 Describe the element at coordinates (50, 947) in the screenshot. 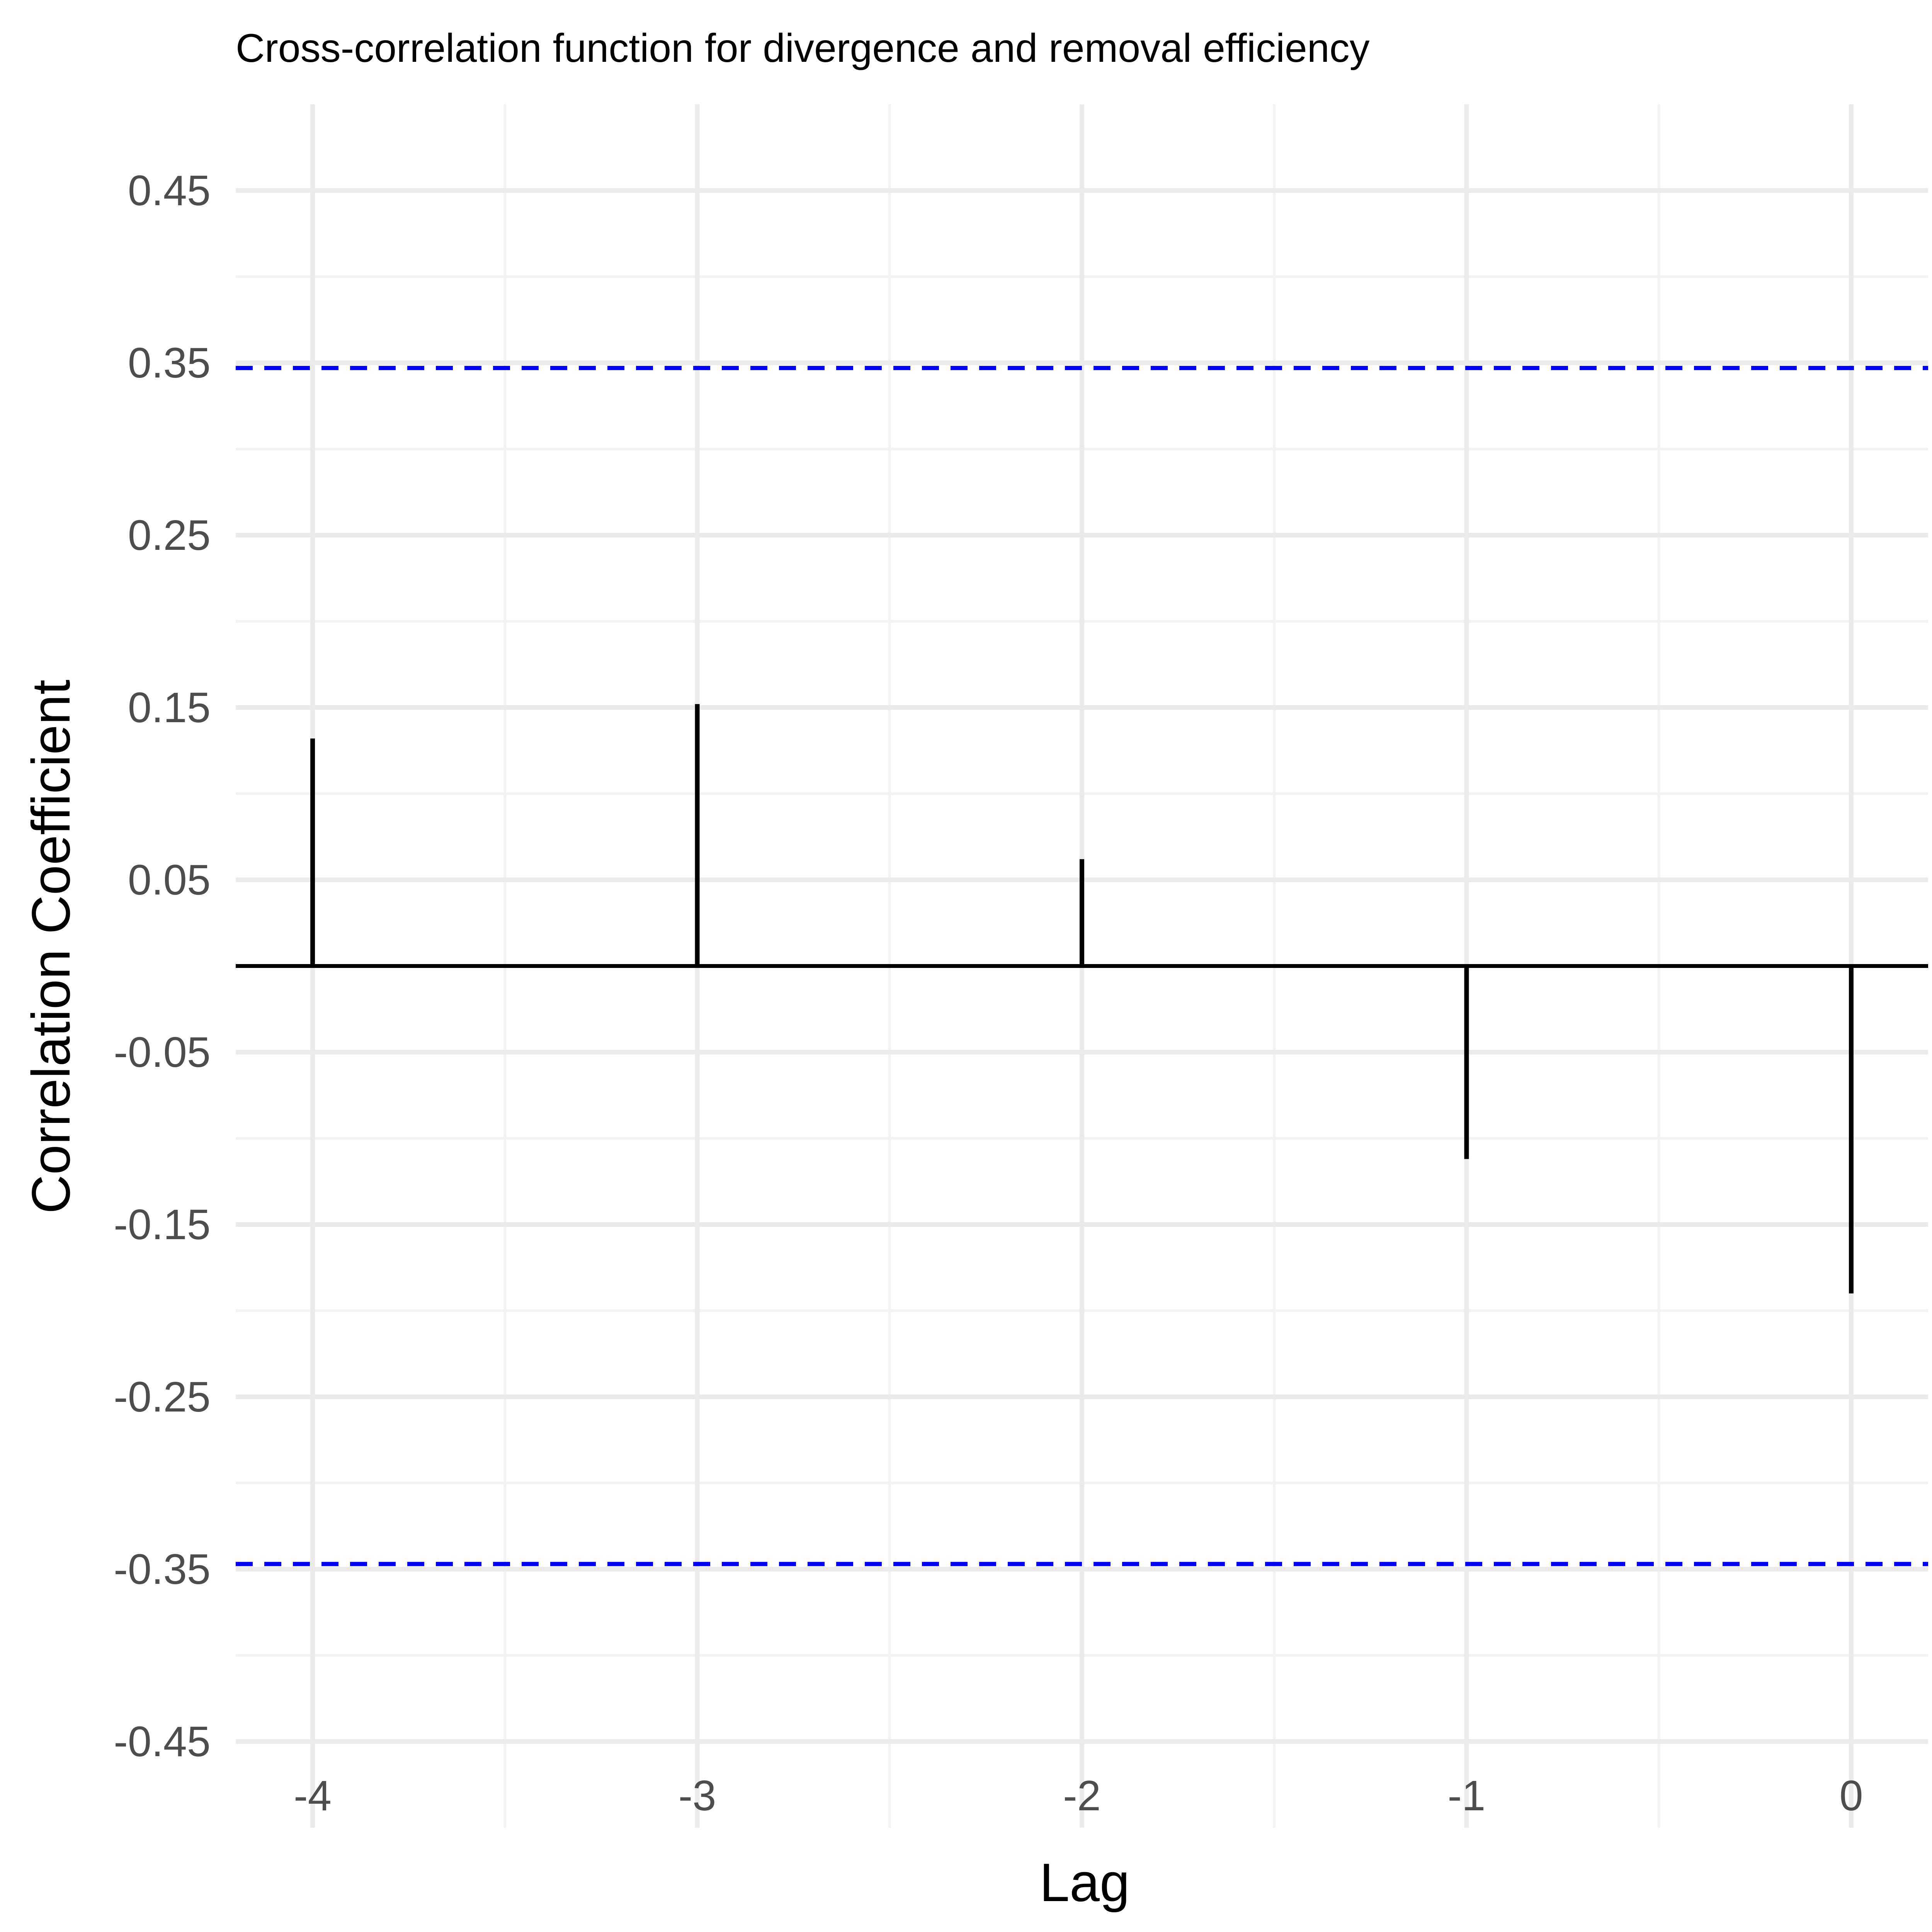

I see `y-axis-label: Correlation Coefficient` at that location.